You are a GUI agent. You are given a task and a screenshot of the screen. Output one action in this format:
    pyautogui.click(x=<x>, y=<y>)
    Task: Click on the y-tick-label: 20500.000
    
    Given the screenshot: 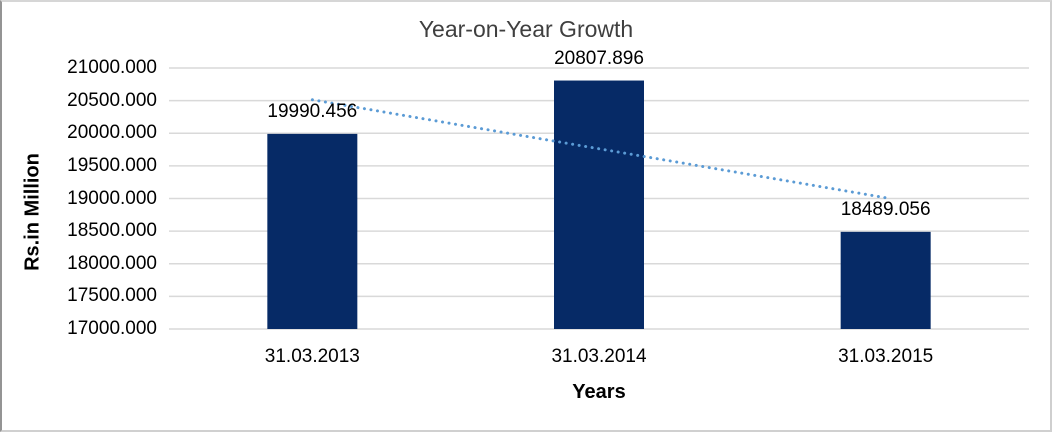 What is the action you would take?
    pyautogui.click(x=112, y=100)
    